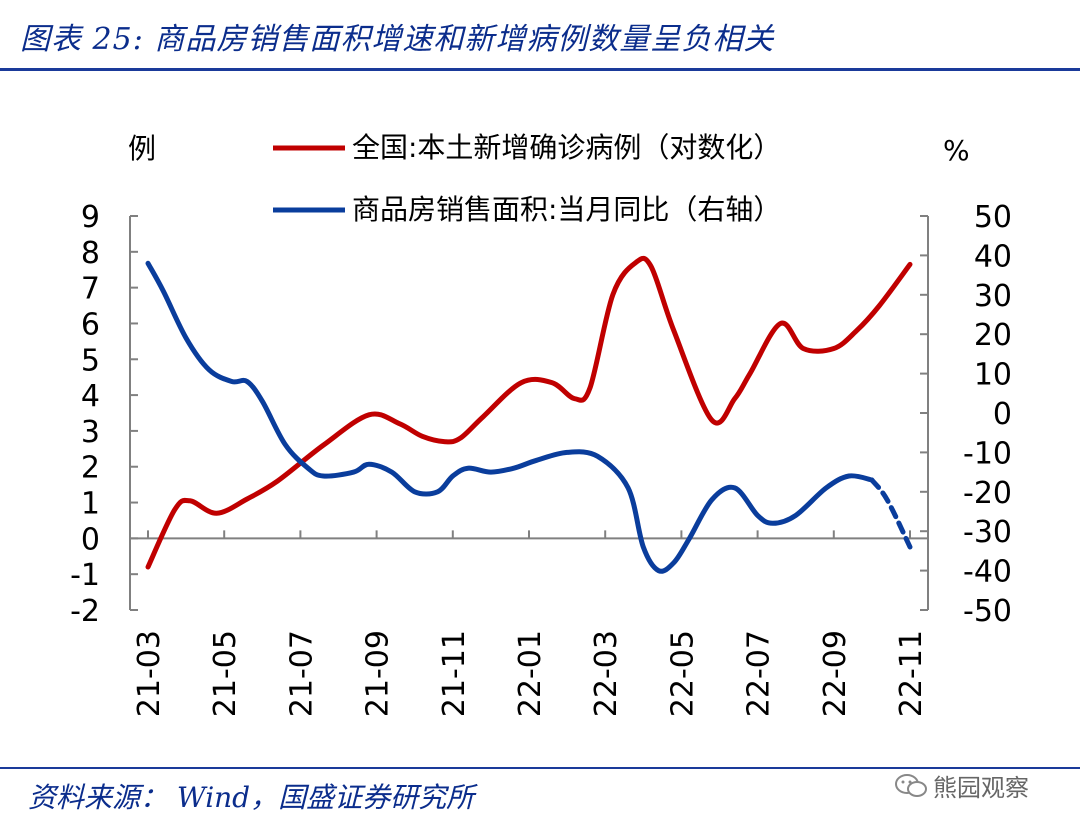 Image resolution: width=1080 pixels, height=831 pixels. Describe the element at coordinates (251, 797) in the screenshot. I see `source-note: 资料来源： Wind，国盛证券研究所` at that location.